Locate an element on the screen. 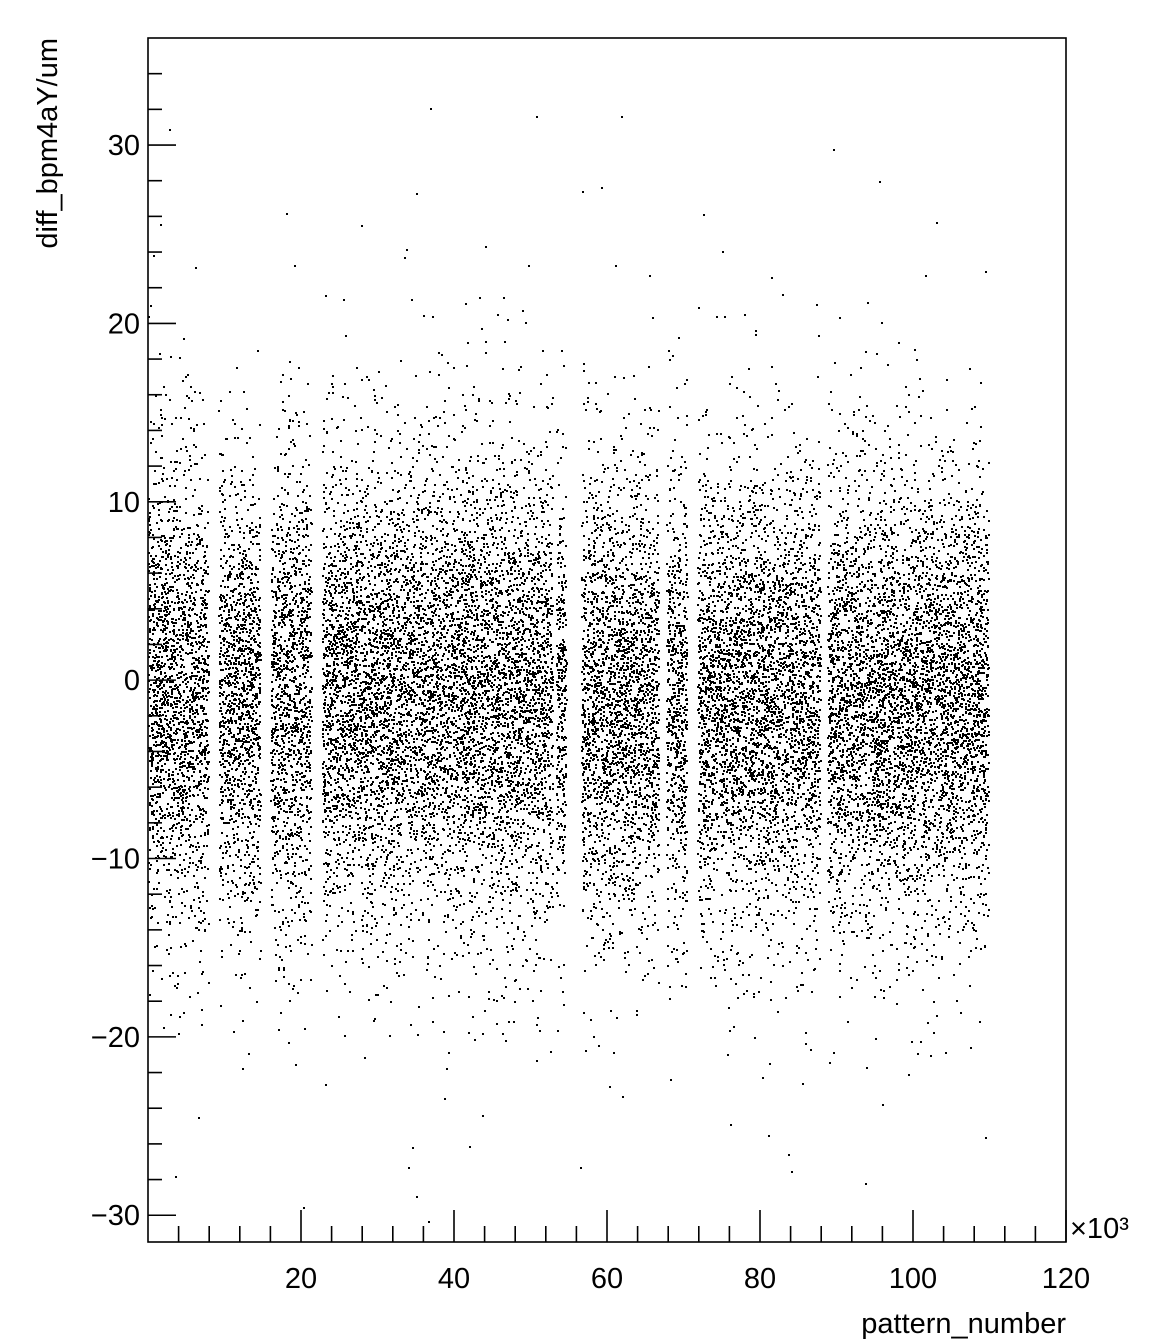 The image size is (1151, 1342). y-axis-title: diff_bpm4aY/um is located at coordinates (48, 143).